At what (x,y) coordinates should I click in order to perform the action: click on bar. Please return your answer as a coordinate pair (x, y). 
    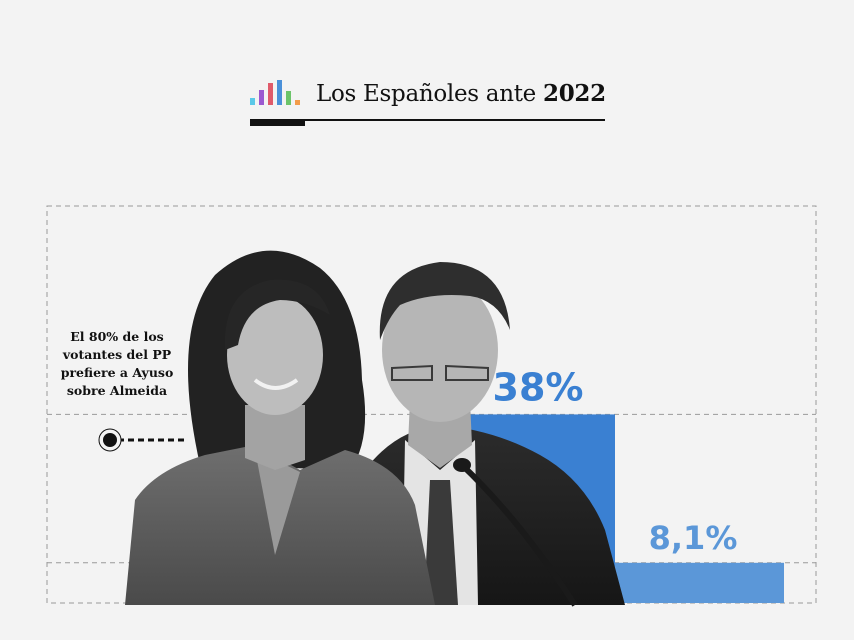
    Looking at the image, I should click on (699, 582).